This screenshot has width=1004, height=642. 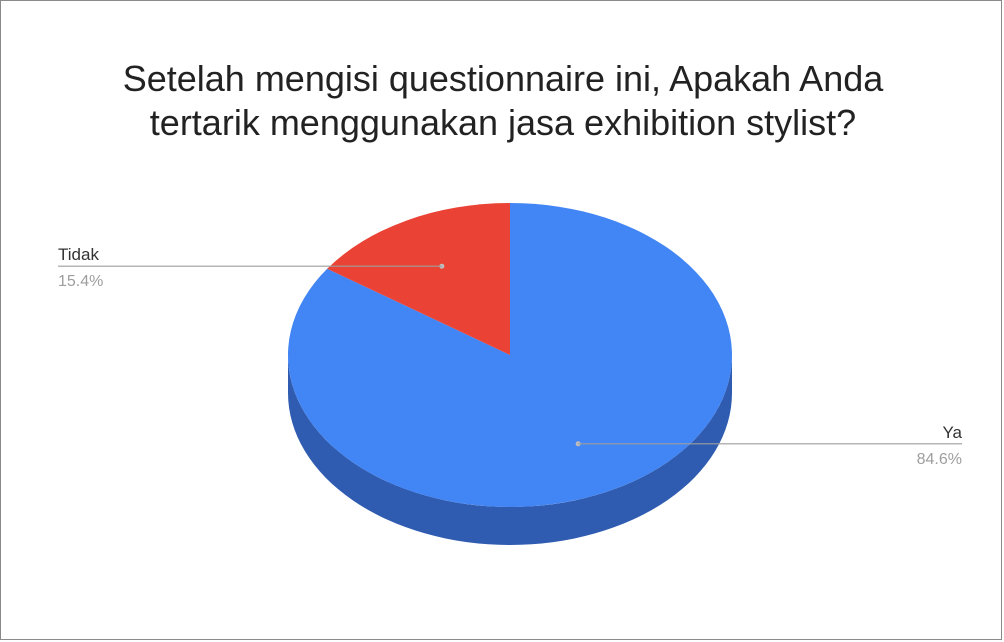 I want to click on pie-side-ya, so click(x=510, y=450).